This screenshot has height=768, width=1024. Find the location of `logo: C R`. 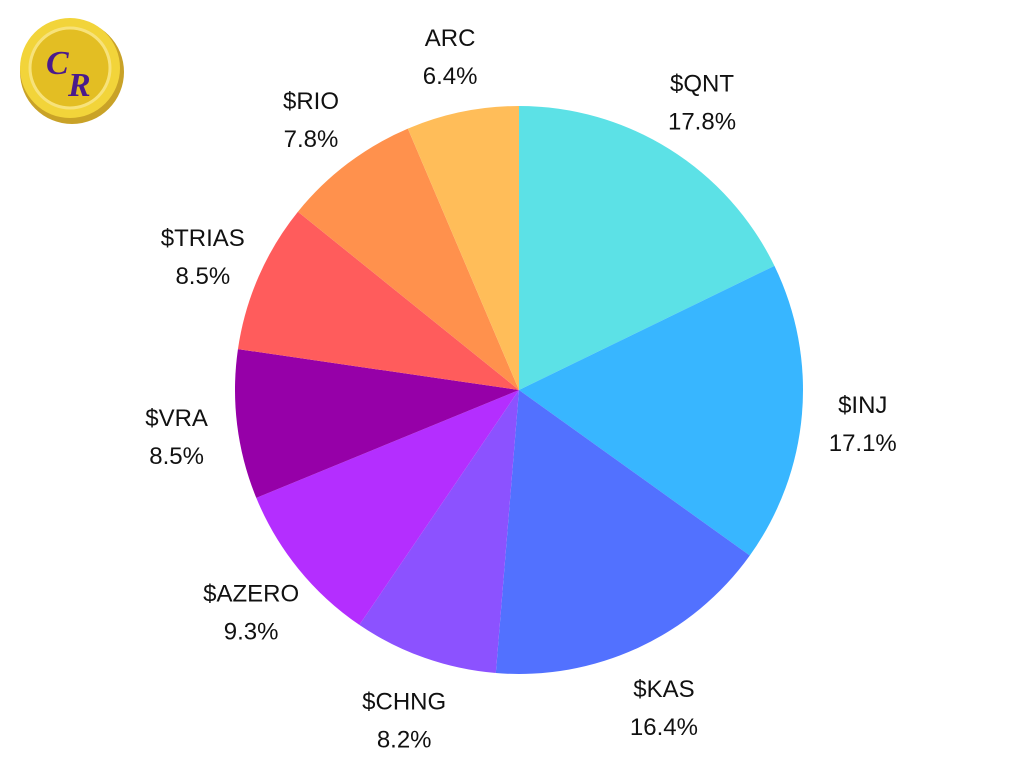

logo: C R is located at coordinates (72, 71).